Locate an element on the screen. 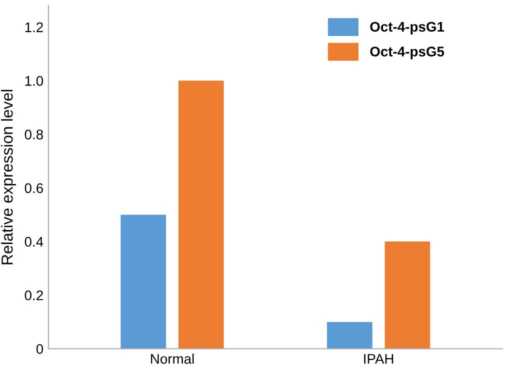 The height and width of the screenshot is (373, 510). x-tick-label: Normal is located at coordinates (172, 359).